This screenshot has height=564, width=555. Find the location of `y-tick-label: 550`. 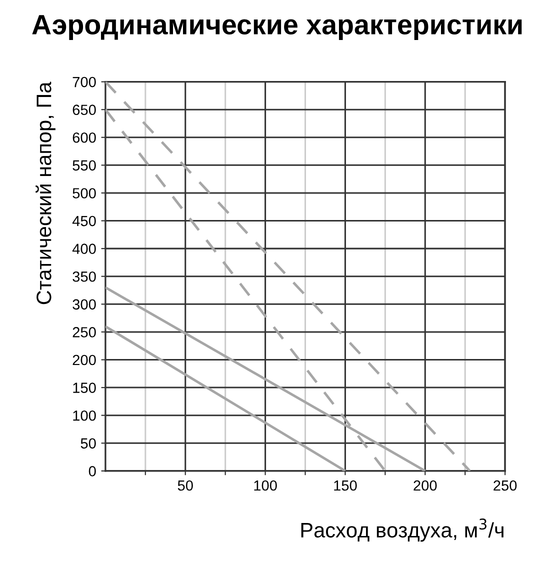

y-tick-label: 550 is located at coordinates (84, 165).